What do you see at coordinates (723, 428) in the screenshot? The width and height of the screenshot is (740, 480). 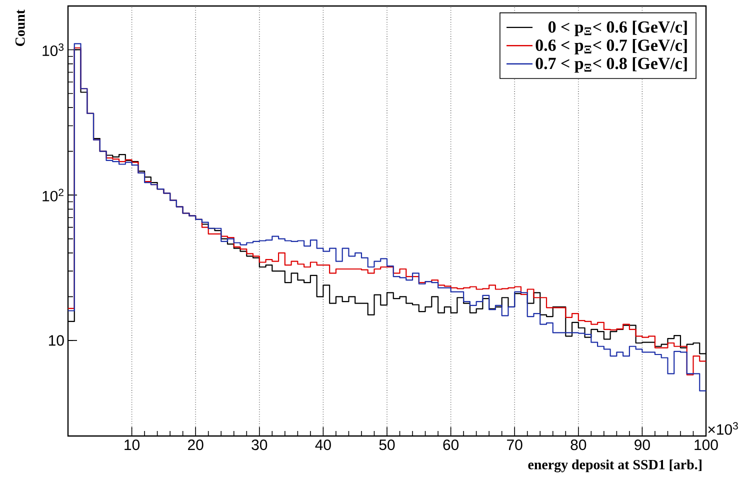 I see `text: ×10$^{3}$` at bounding box center [723, 428].